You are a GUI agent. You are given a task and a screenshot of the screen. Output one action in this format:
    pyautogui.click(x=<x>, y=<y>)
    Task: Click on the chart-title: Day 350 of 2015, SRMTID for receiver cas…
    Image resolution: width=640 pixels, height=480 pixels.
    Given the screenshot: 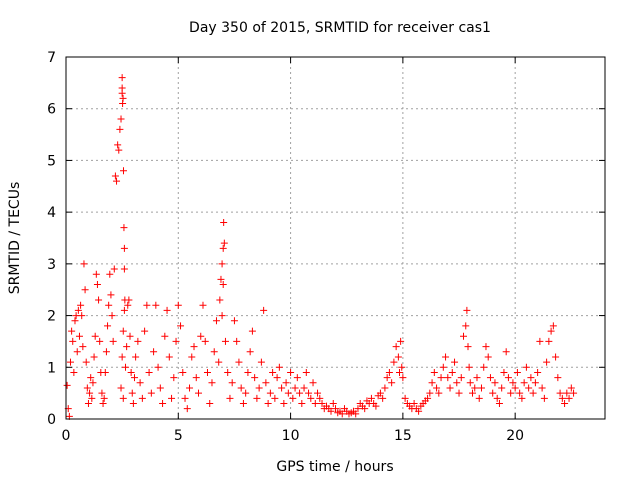 What is the action you would take?
    pyautogui.click(x=340, y=28)
    